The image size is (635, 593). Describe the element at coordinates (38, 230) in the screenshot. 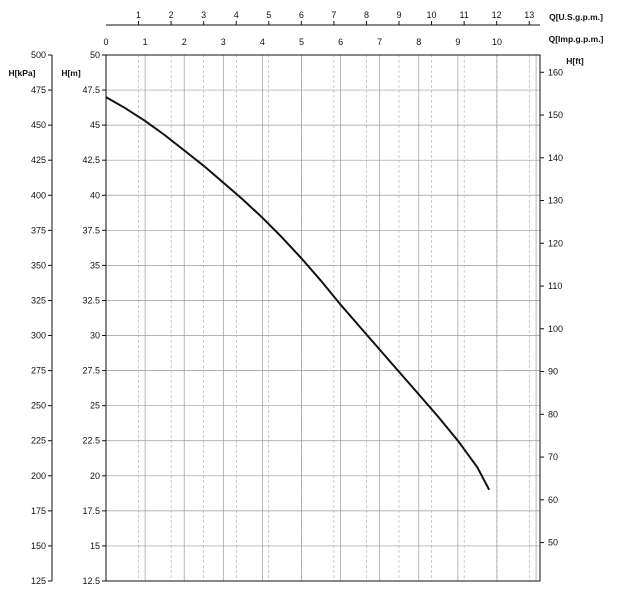

I see `kpa-tick-label: 375` at that location.